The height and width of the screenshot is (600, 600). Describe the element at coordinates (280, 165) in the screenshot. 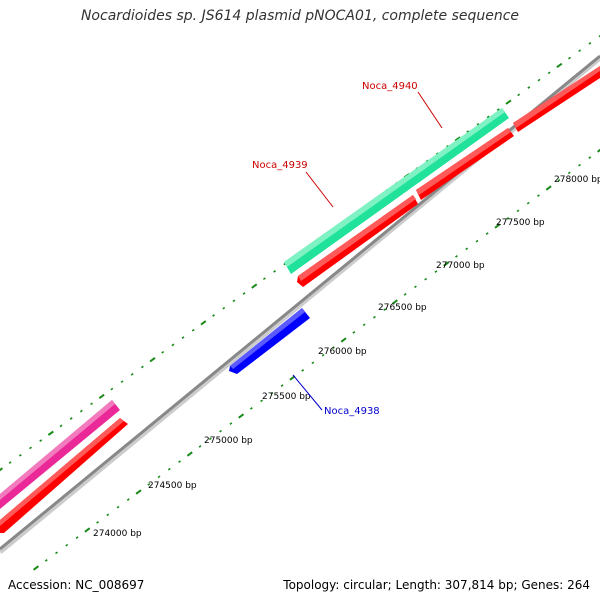

I see `gene-label-noca-4939: Noca_4939` at that location.